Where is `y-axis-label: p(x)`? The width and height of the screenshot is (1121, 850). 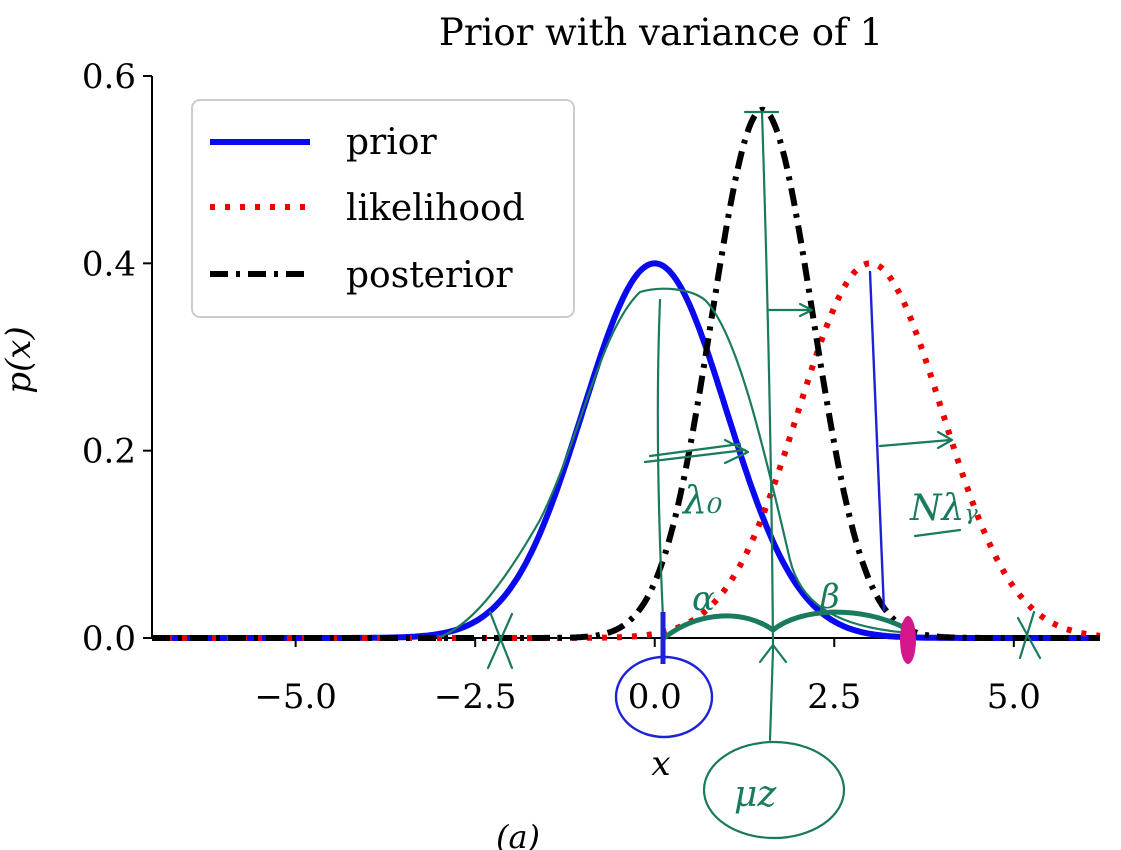 y-axis-label: p(x) is located at coordinates (19, 359).